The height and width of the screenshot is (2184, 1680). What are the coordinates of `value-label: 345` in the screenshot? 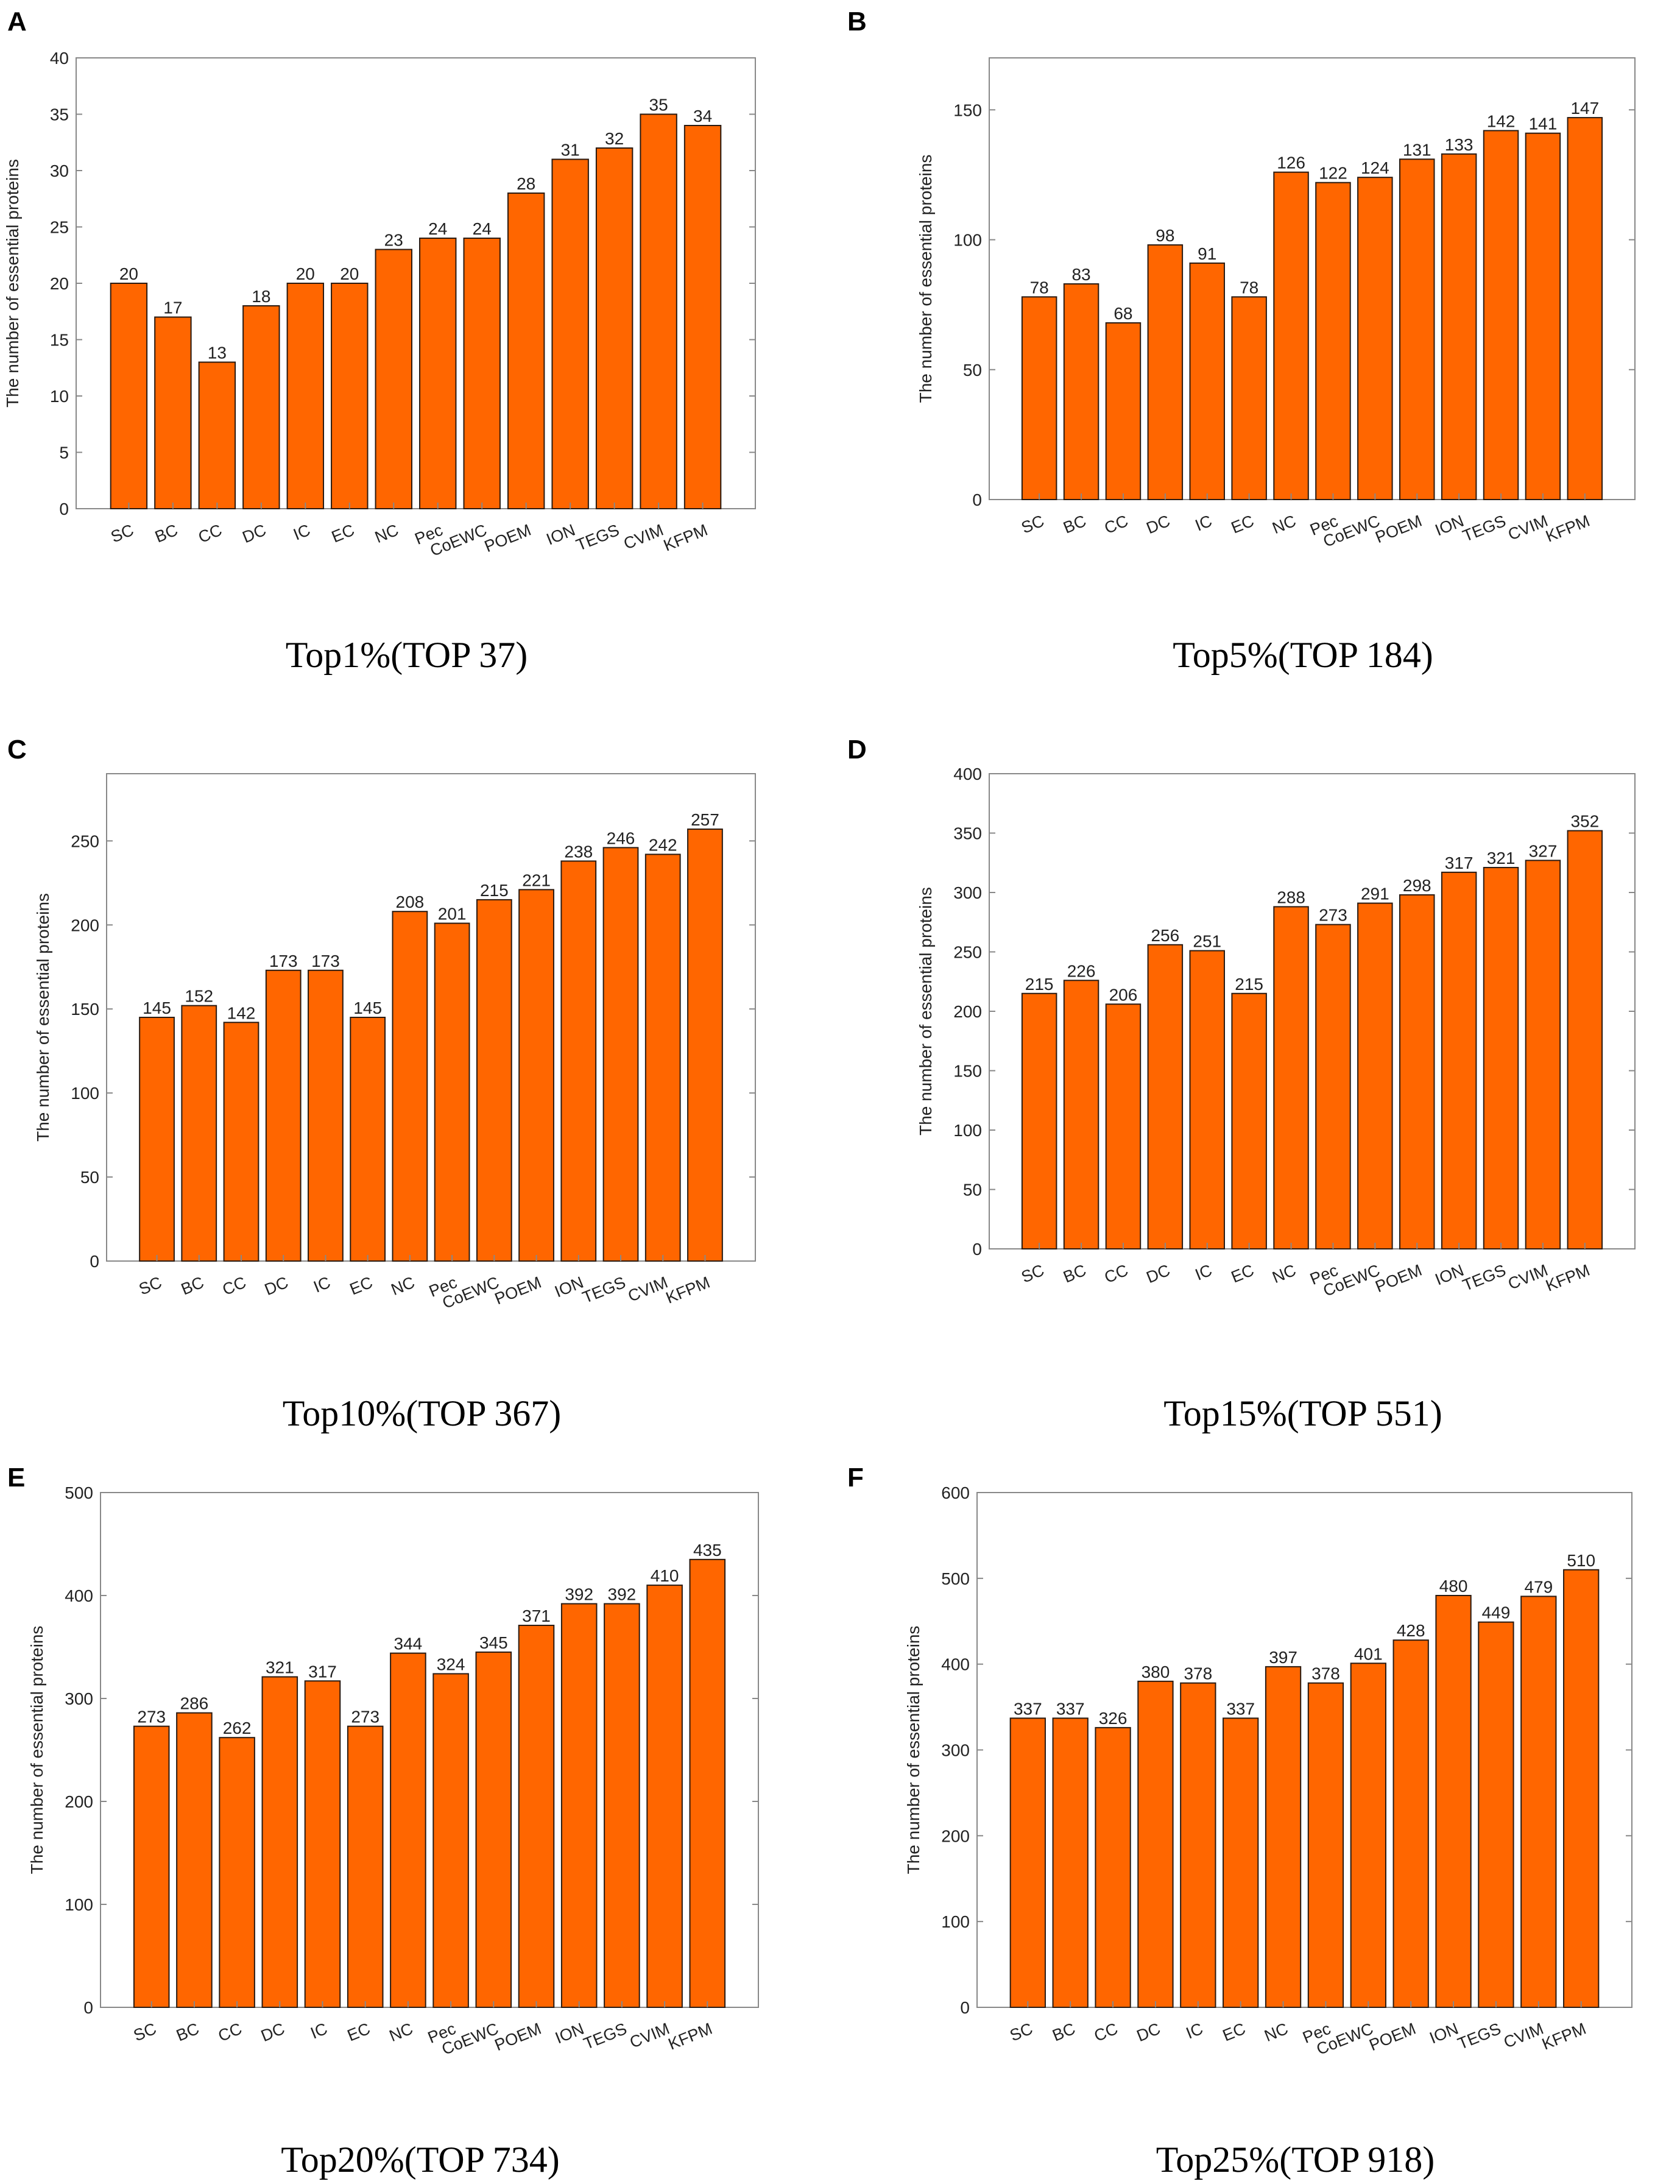 It's located at (494, 1642).